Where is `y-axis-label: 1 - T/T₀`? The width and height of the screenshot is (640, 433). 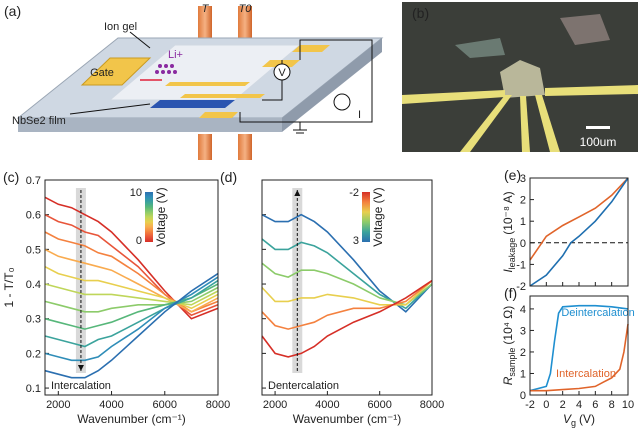 y-axis-label: 1 - T/T₀ is located at coordinates (9, 287).